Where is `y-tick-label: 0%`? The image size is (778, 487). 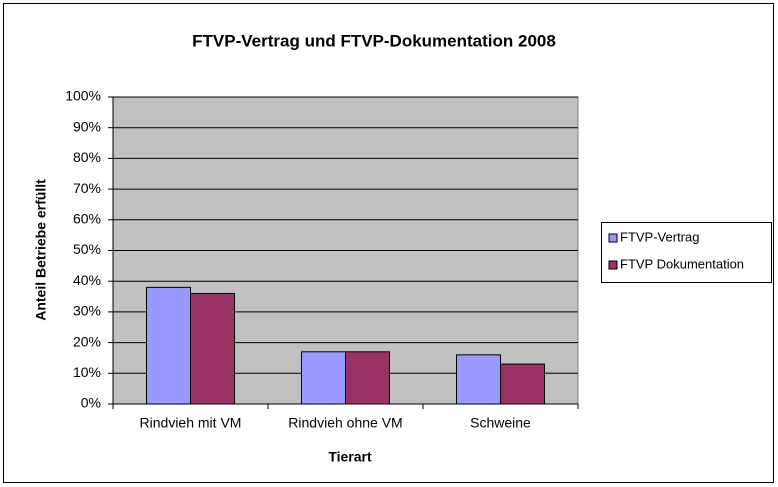
y-tick-label: 0% is located at coordinates (91, 403).